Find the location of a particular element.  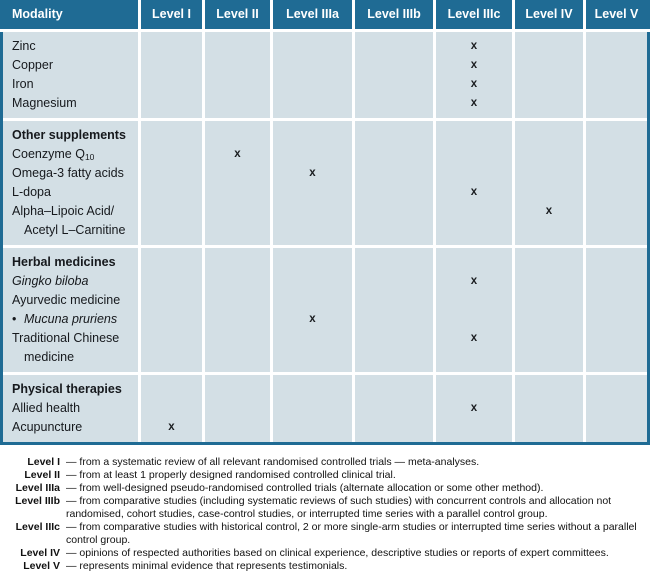

row-label: Magnesium is located at coordinates (70, 106).